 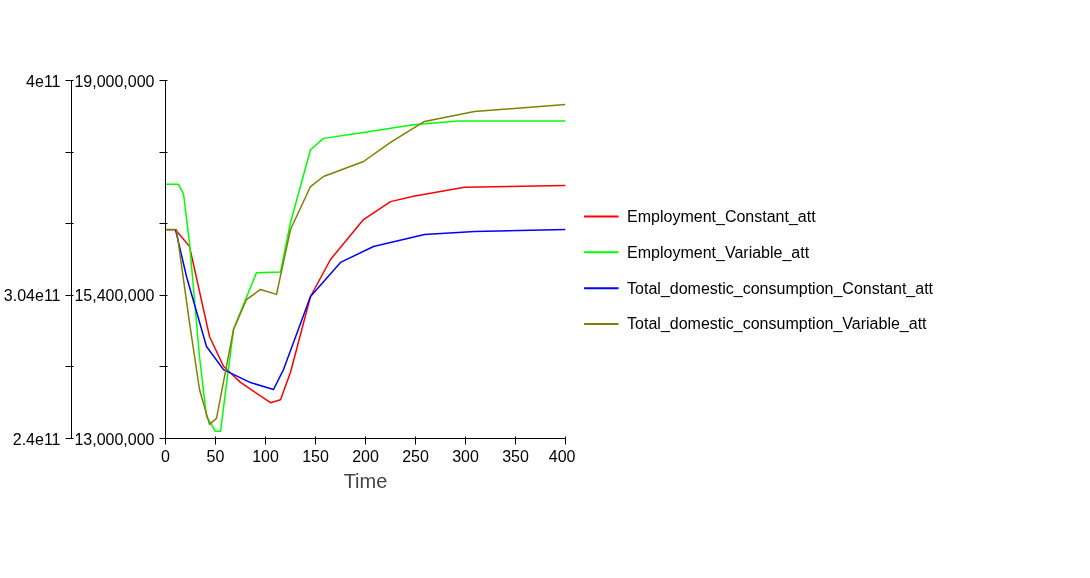 What do you see at coordinates (43, 81) in the screenshot?
I see `y2-tick-label: 4e11` at bounding box center [43, 81].